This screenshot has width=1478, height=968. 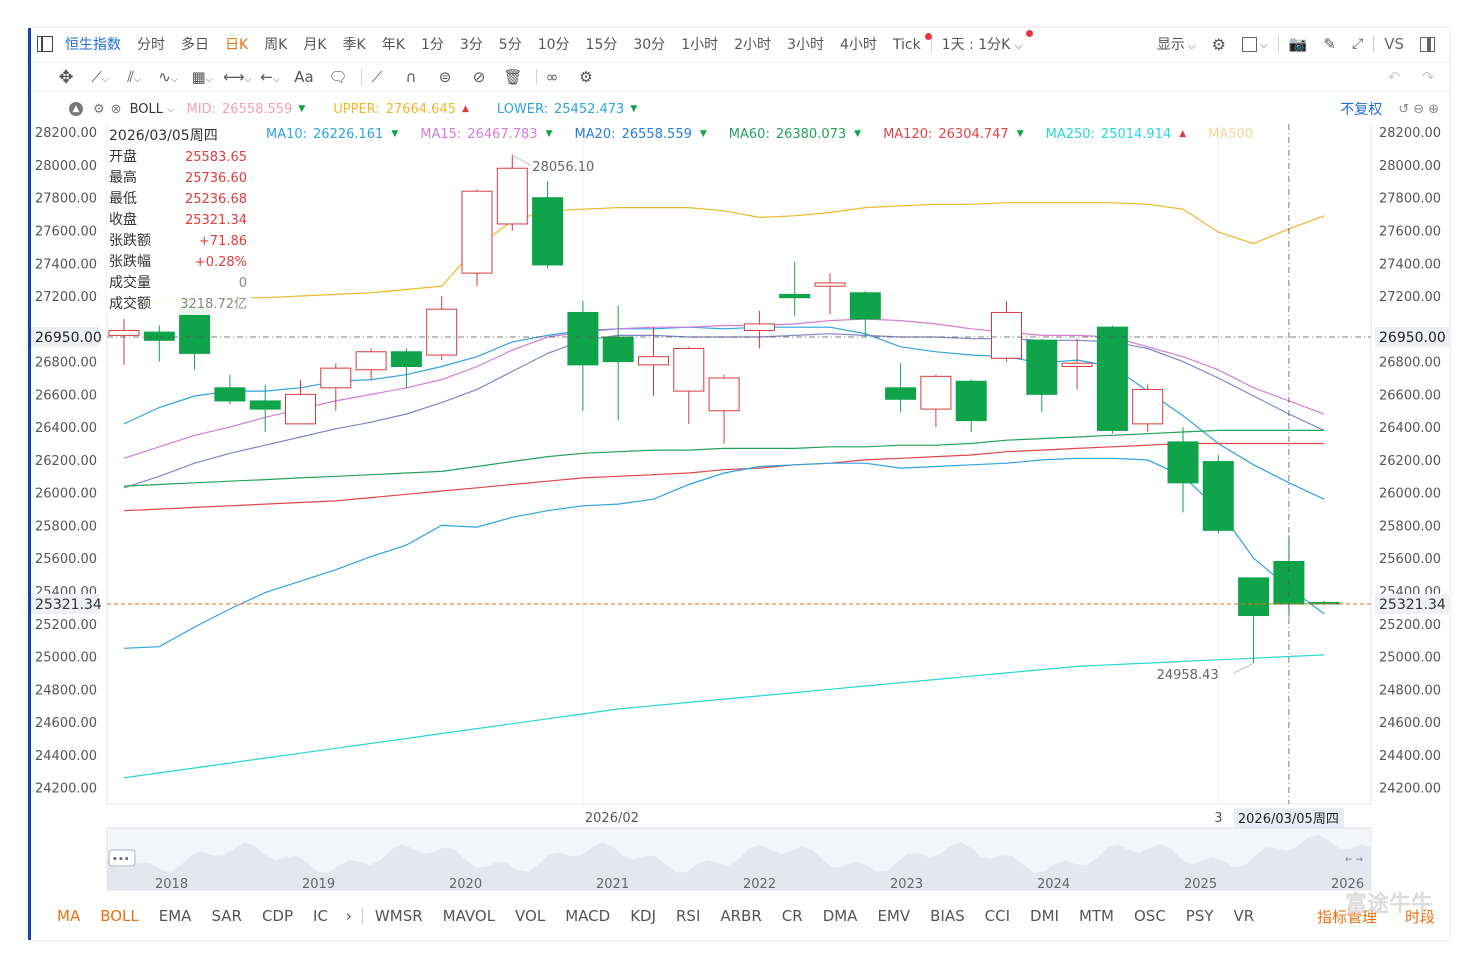 I want to click on chevron-down-icon: ⌵, so click(x=170, y=109).